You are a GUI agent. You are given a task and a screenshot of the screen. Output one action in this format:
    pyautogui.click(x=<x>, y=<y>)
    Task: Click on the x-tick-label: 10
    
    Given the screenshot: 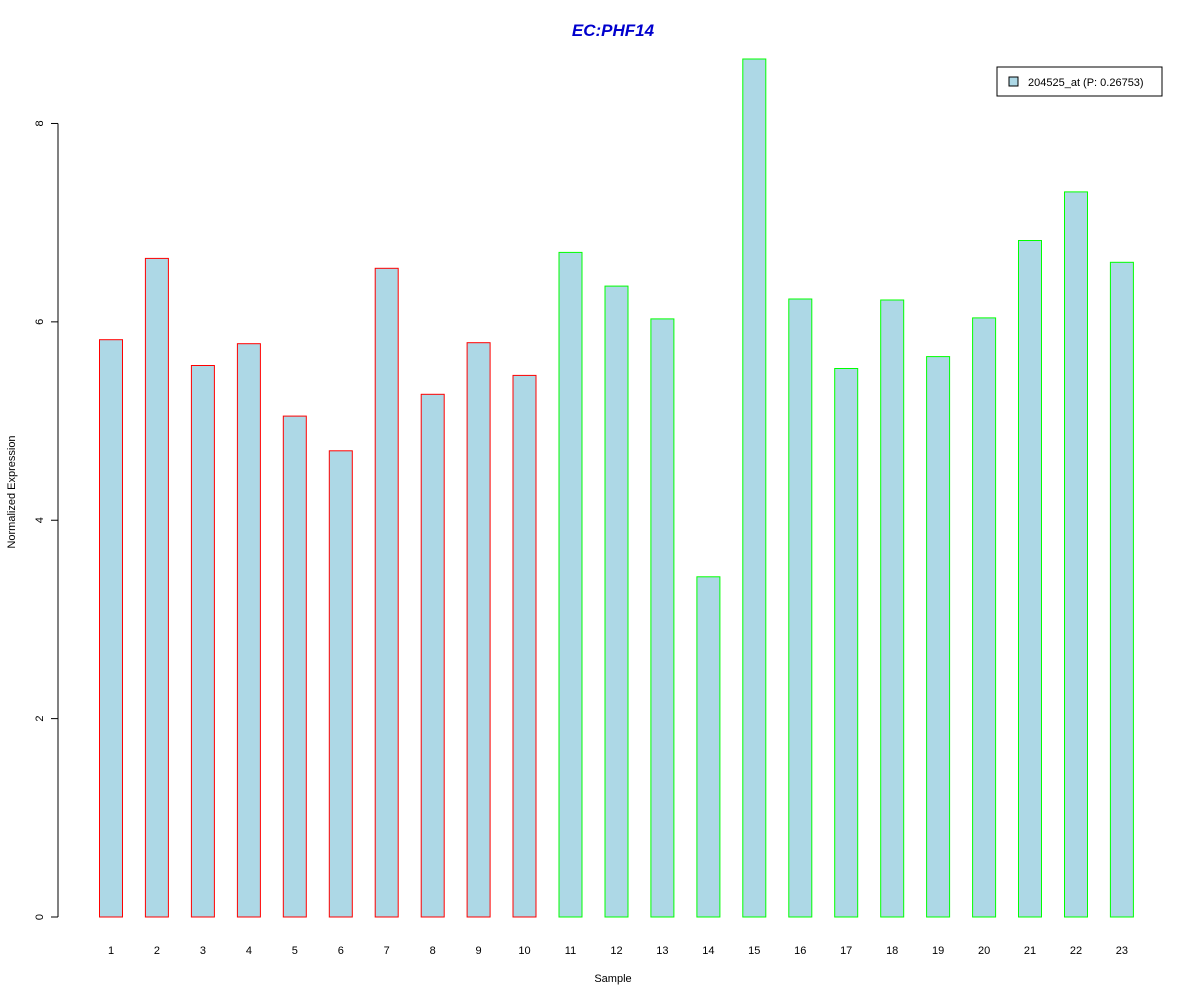 What is the action you would take?
    pyautogui.click(x=524, y=951)
    